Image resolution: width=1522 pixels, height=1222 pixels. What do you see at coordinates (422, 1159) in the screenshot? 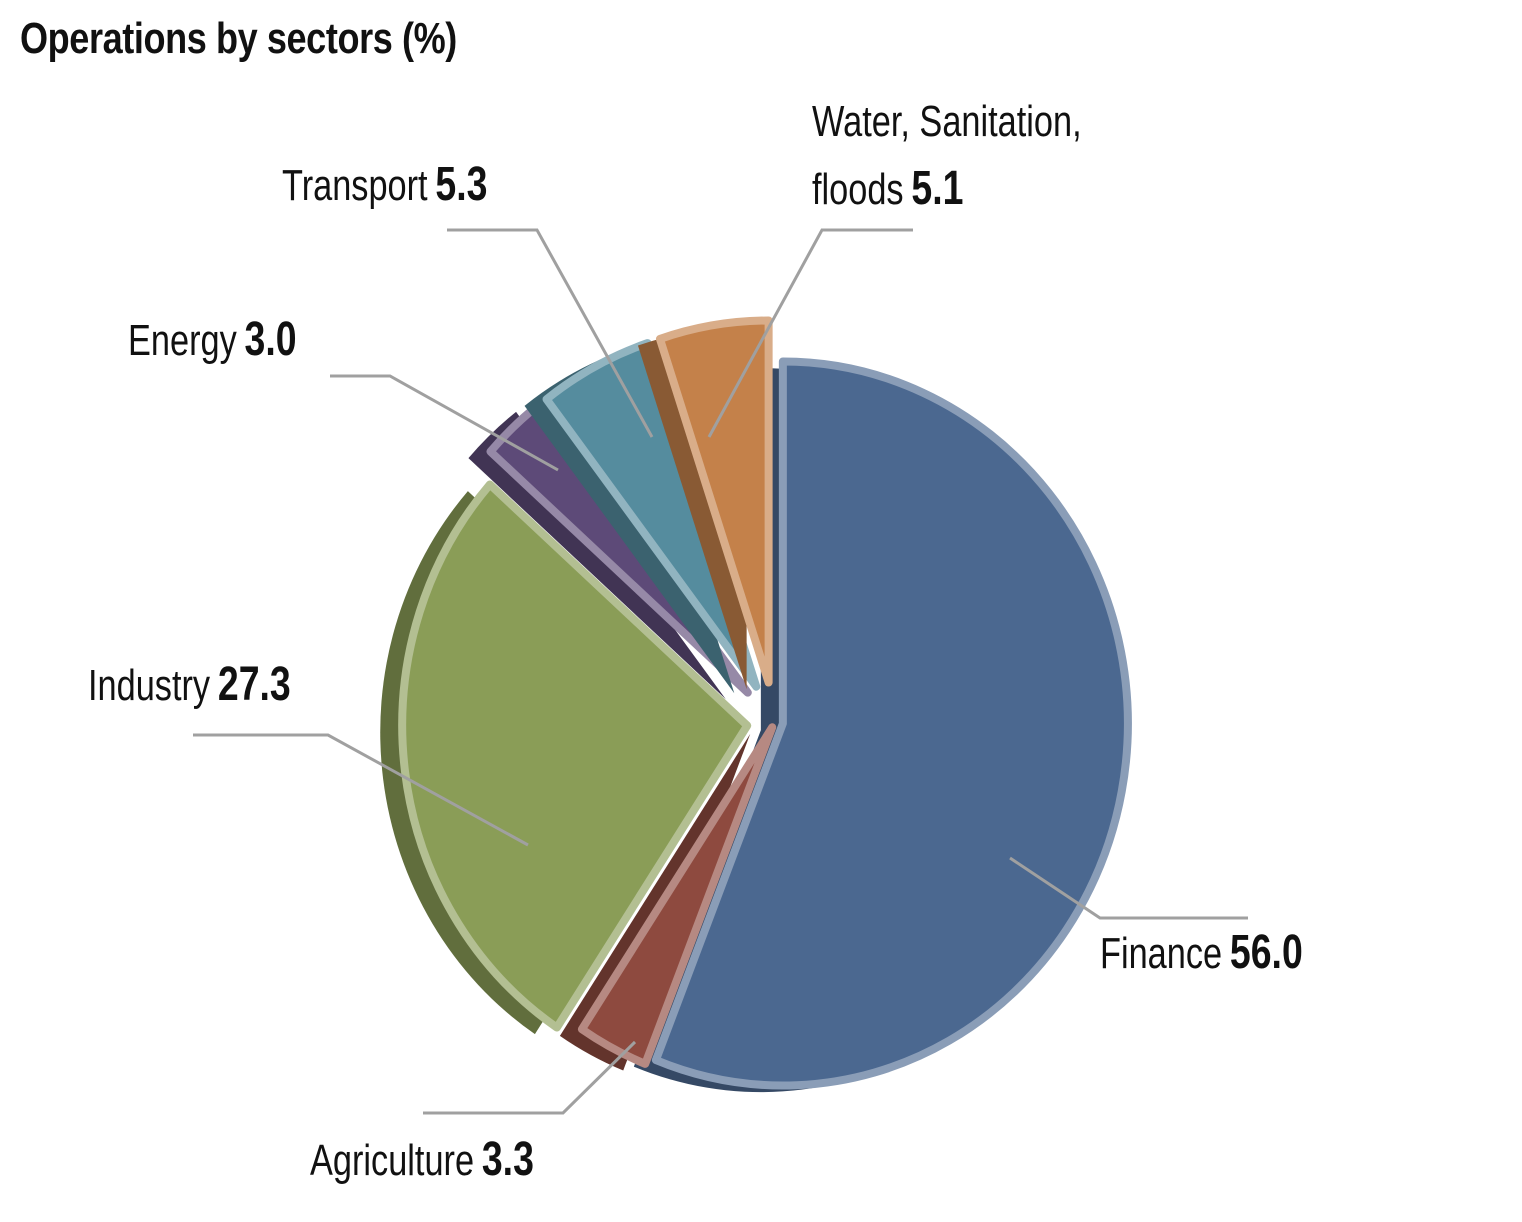
I see `label-agriculture: Agriculture 3.3` at bounding box center [422, 1159].